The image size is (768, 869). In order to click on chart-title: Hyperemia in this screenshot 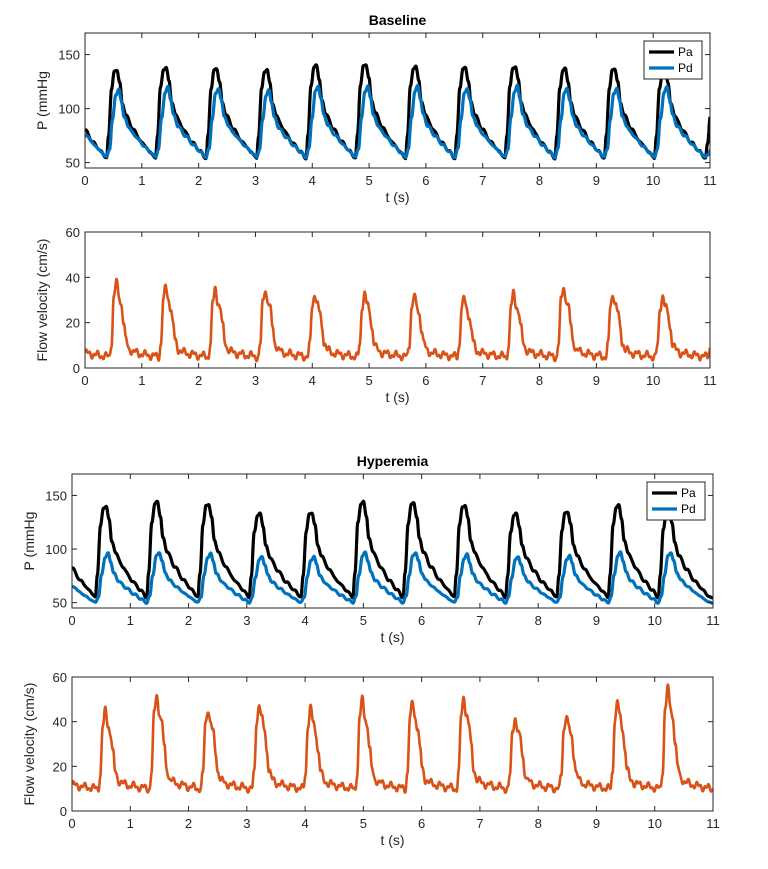, I will do `click(393, 461)`.